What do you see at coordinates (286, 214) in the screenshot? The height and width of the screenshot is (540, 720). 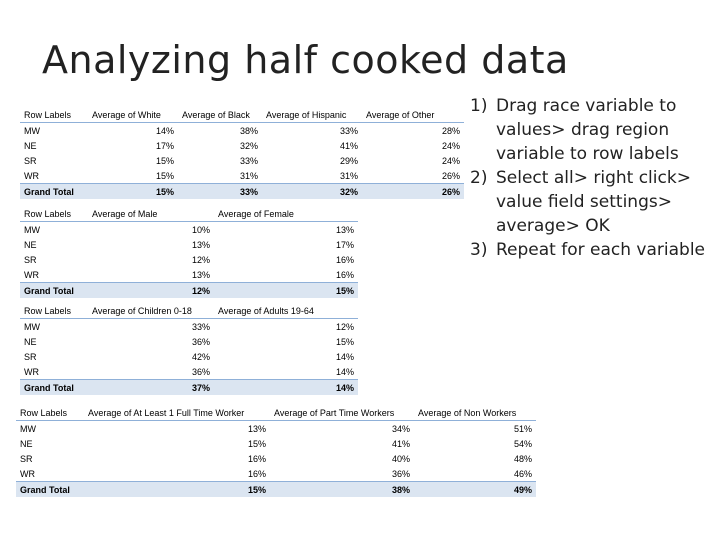 I see `header-cell: Average of Female` at bounding box center [286, 214].